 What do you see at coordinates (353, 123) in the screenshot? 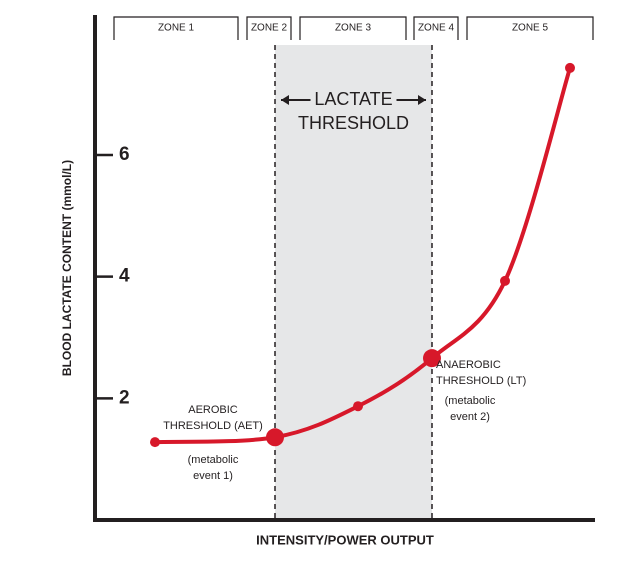
I see `annotation: THRESHOLD` at bounding box center [353, 123].